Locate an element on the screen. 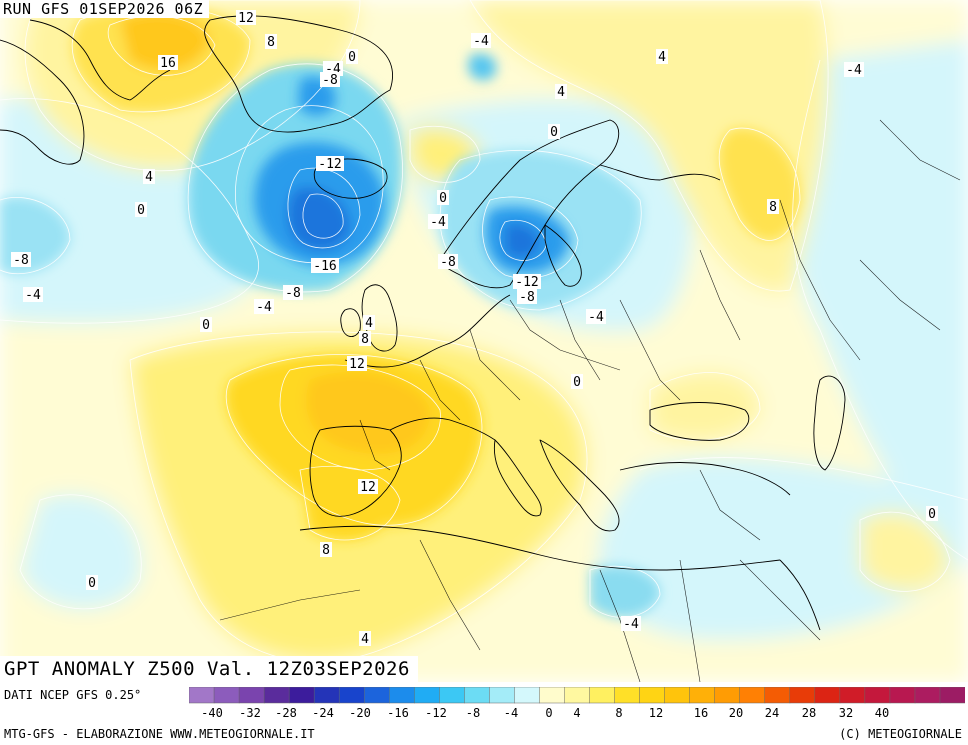 Image resolution: width=968 pixels, height=745 pixels. chart-title: GPT ANOMALY Z500 Val. 12Z03SEP2026 is located at coordinates (209, 669).